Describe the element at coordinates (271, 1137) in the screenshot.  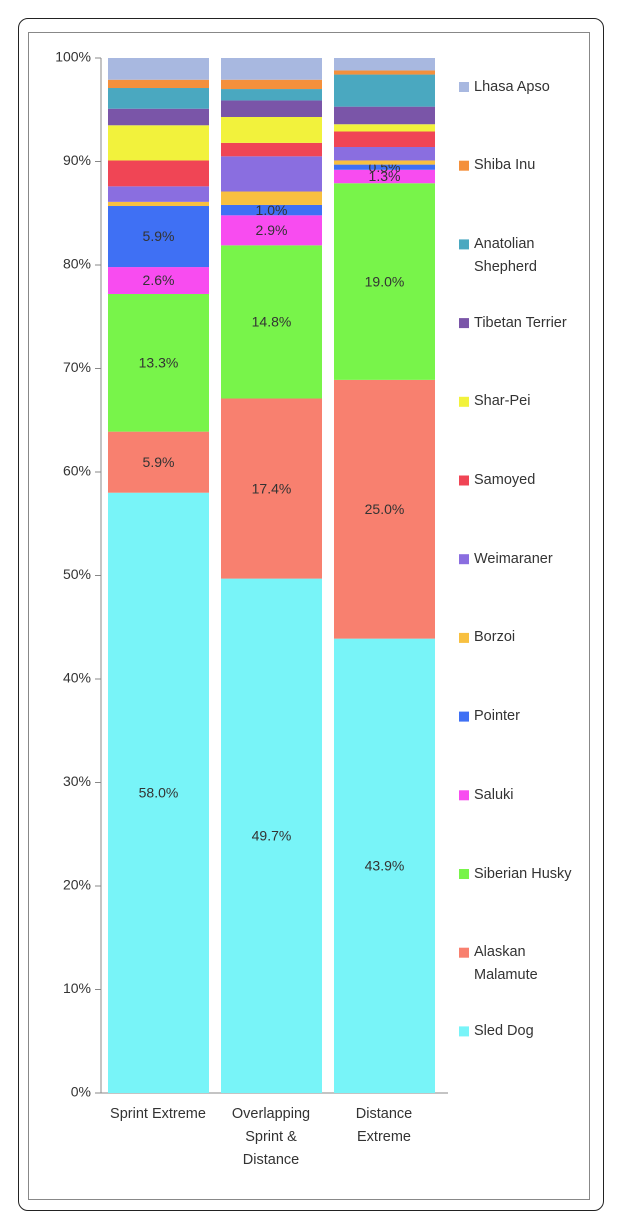
I see `x-tick-label: Overlapping Sprint & Distance` at that location.